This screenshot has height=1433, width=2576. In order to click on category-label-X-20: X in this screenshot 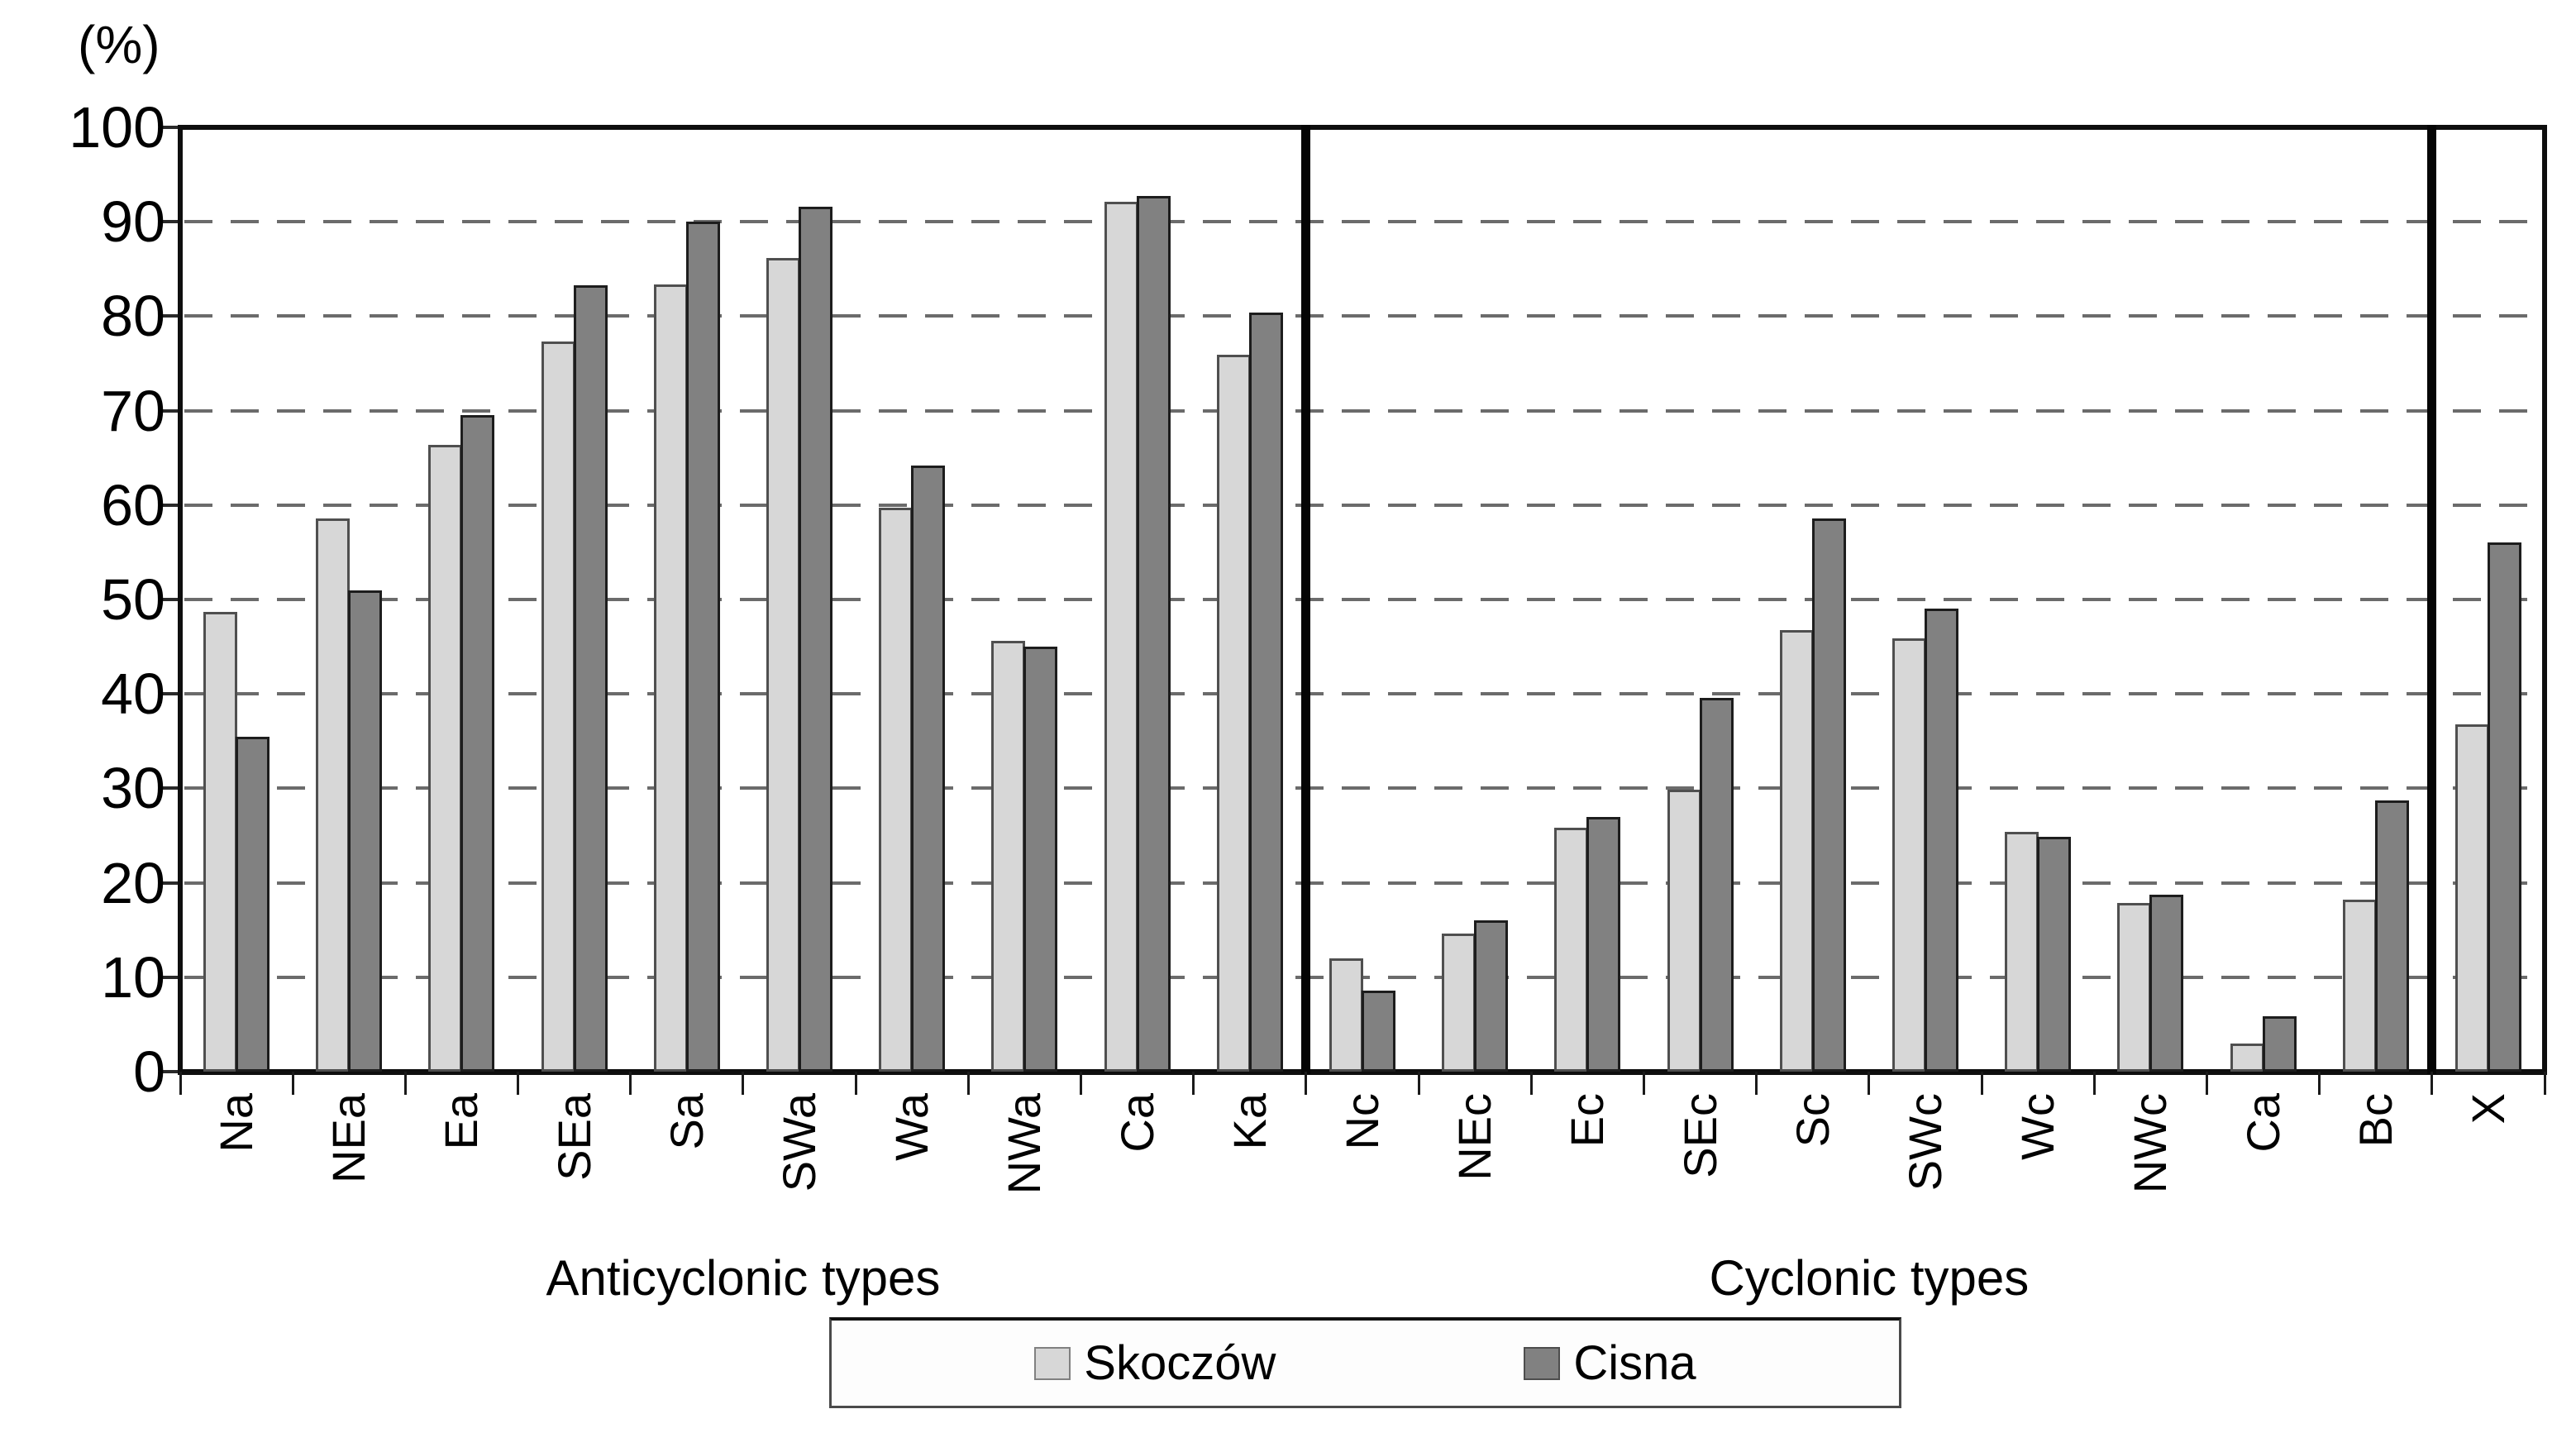, I will do `click(2487, 1109)`.